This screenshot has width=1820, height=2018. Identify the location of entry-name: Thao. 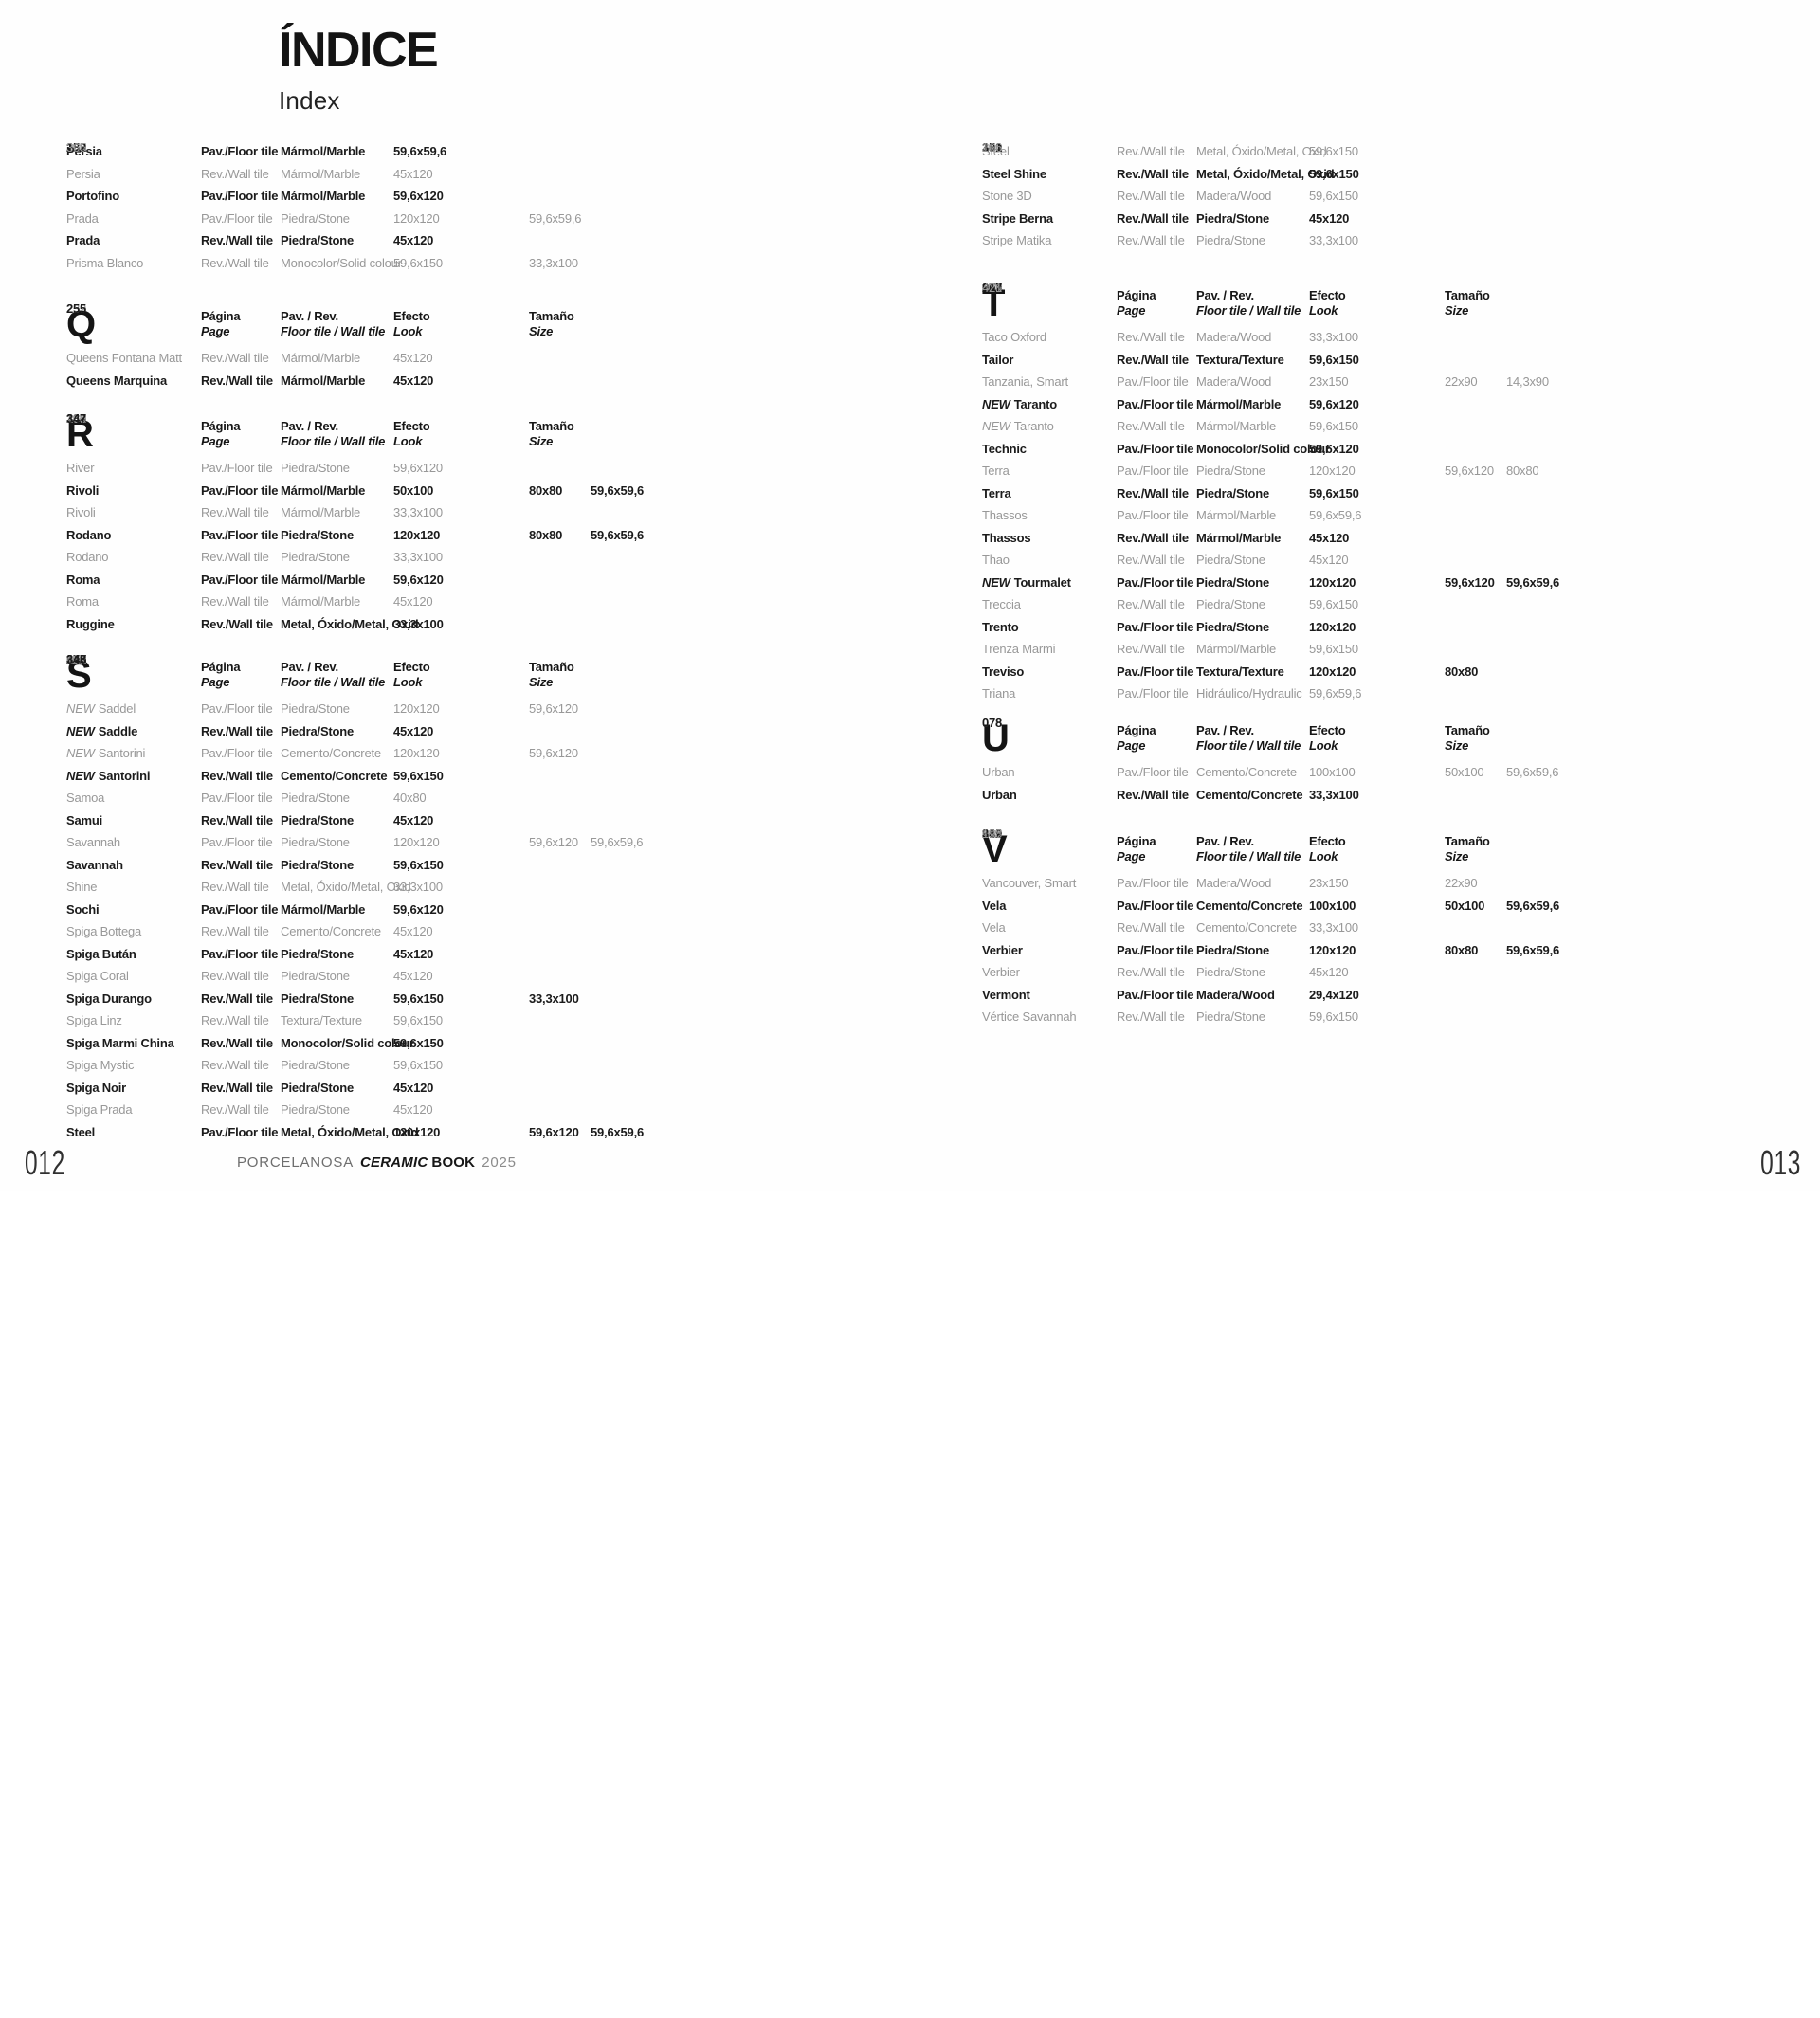
(996, 561).